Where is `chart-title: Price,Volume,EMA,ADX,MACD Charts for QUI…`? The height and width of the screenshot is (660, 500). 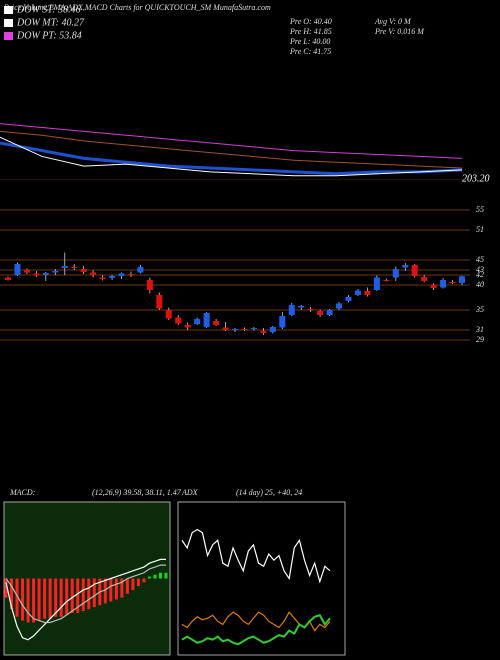 chart-title: Price,Volume,EMA,ADX,MACD Charts for QUI… is located at coordinates (137, 7).